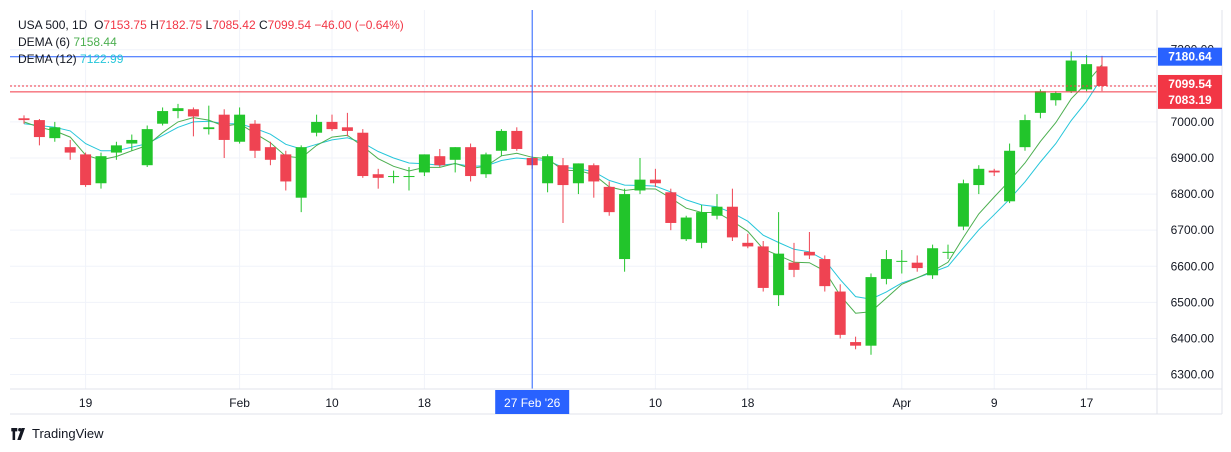 This screenshot has width=1231, height=452. I want to click on dema12-value: 7122.99, so click(102, 59).